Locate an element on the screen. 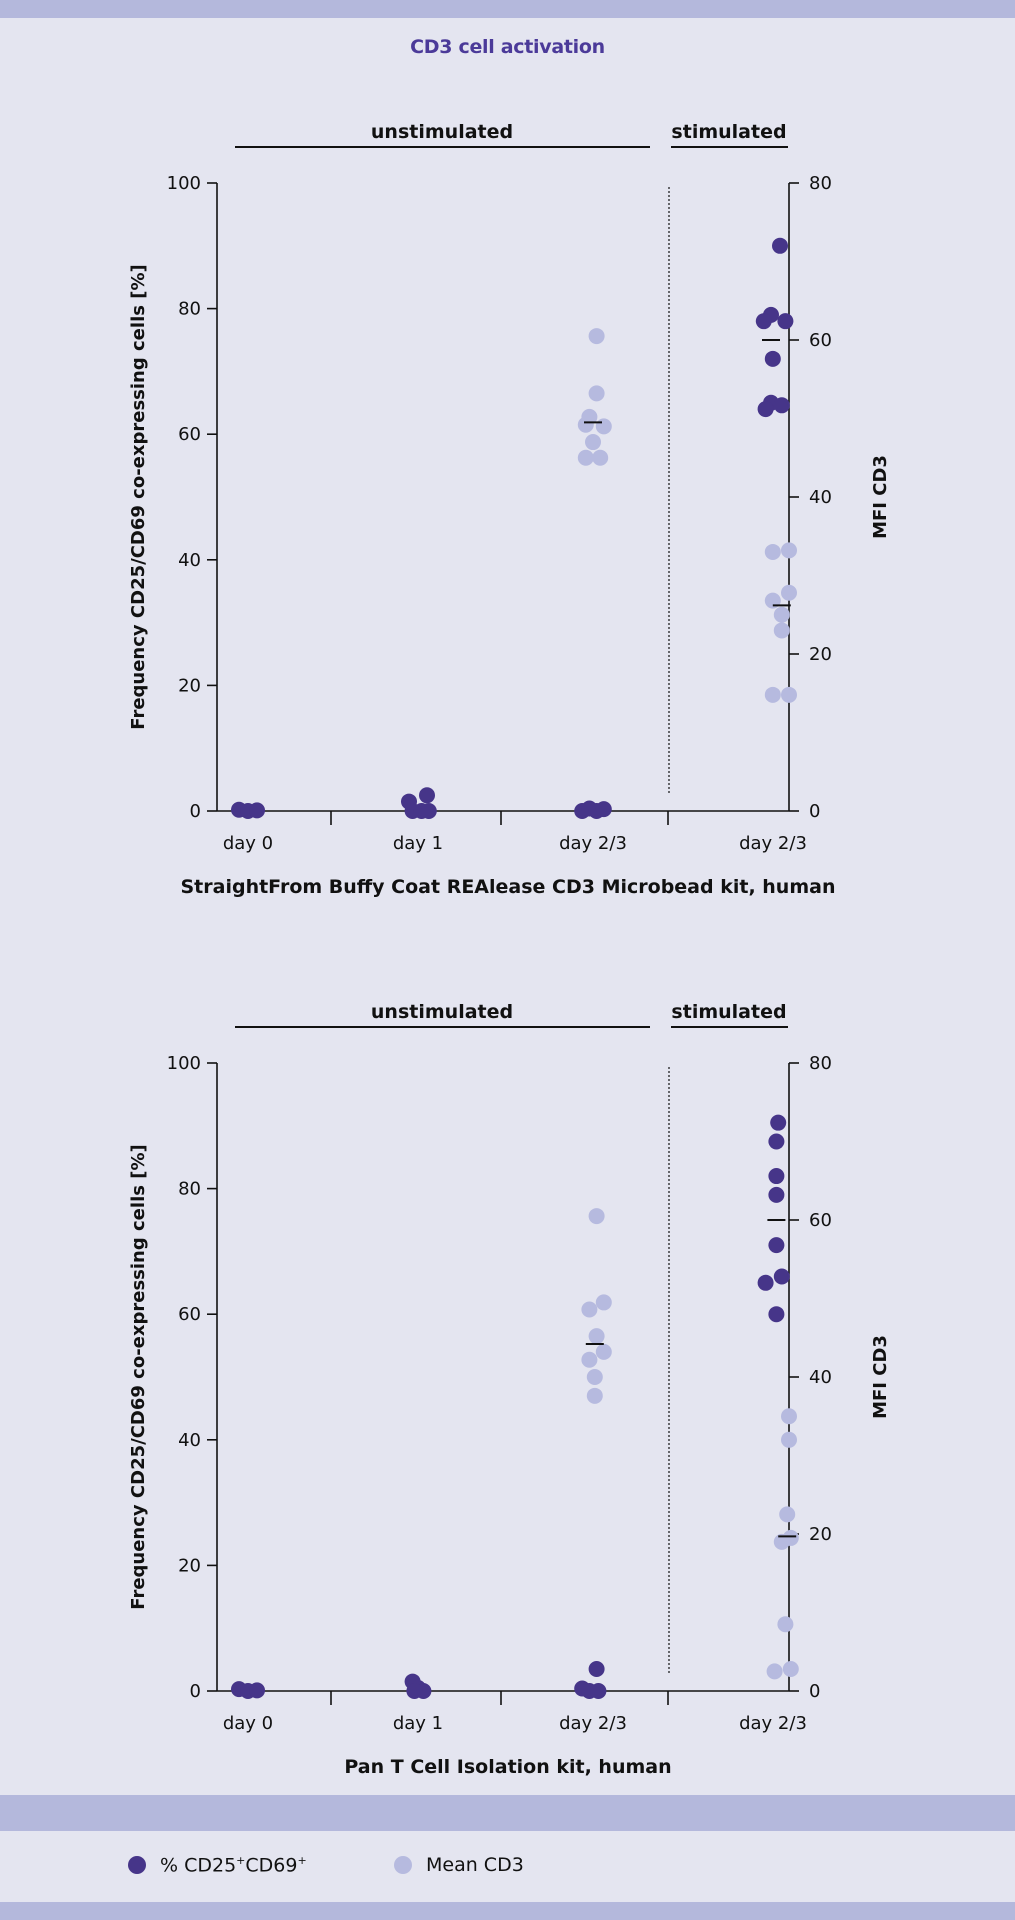 The width and height of the screenshot is (1015, 1920). legend-item-cd25-cd69: % CD25+CD69+ is located at coordinates (217, 1865).